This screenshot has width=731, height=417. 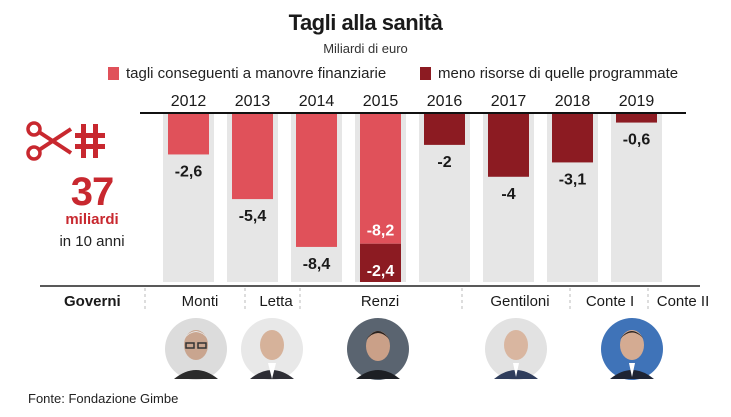 What do you see at coordinates (508, 145) in the screenshot?
I see `bar-less-resources-2017` at bounding box center [508, 145].